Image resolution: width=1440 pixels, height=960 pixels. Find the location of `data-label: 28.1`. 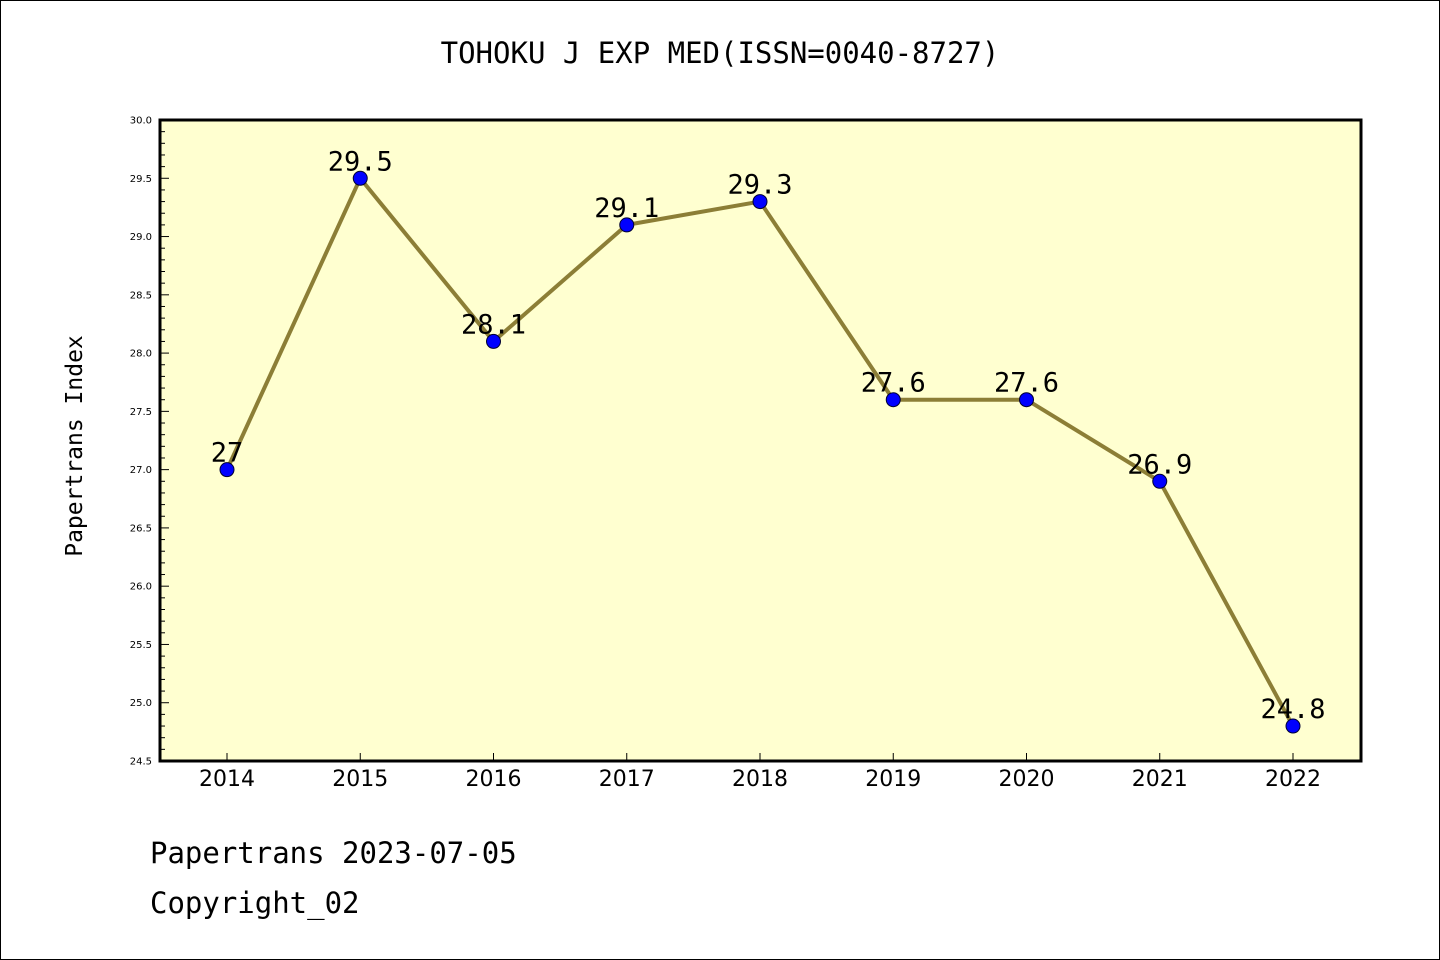

data-label: 28.1 is located at coordinates (493, 324).